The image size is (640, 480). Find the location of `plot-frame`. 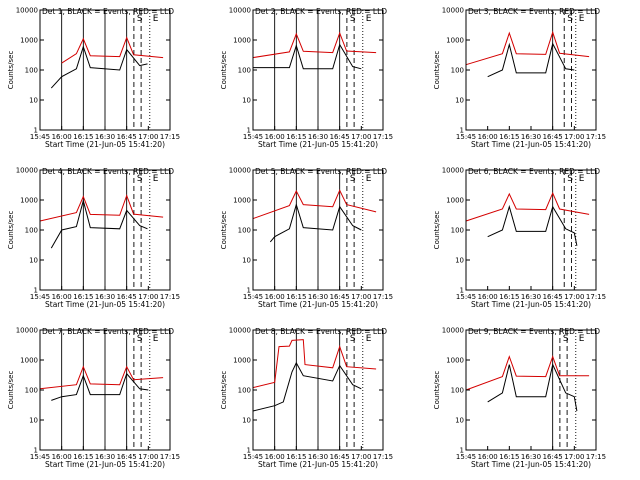

plot-frame is located at coordinates (531, 70).